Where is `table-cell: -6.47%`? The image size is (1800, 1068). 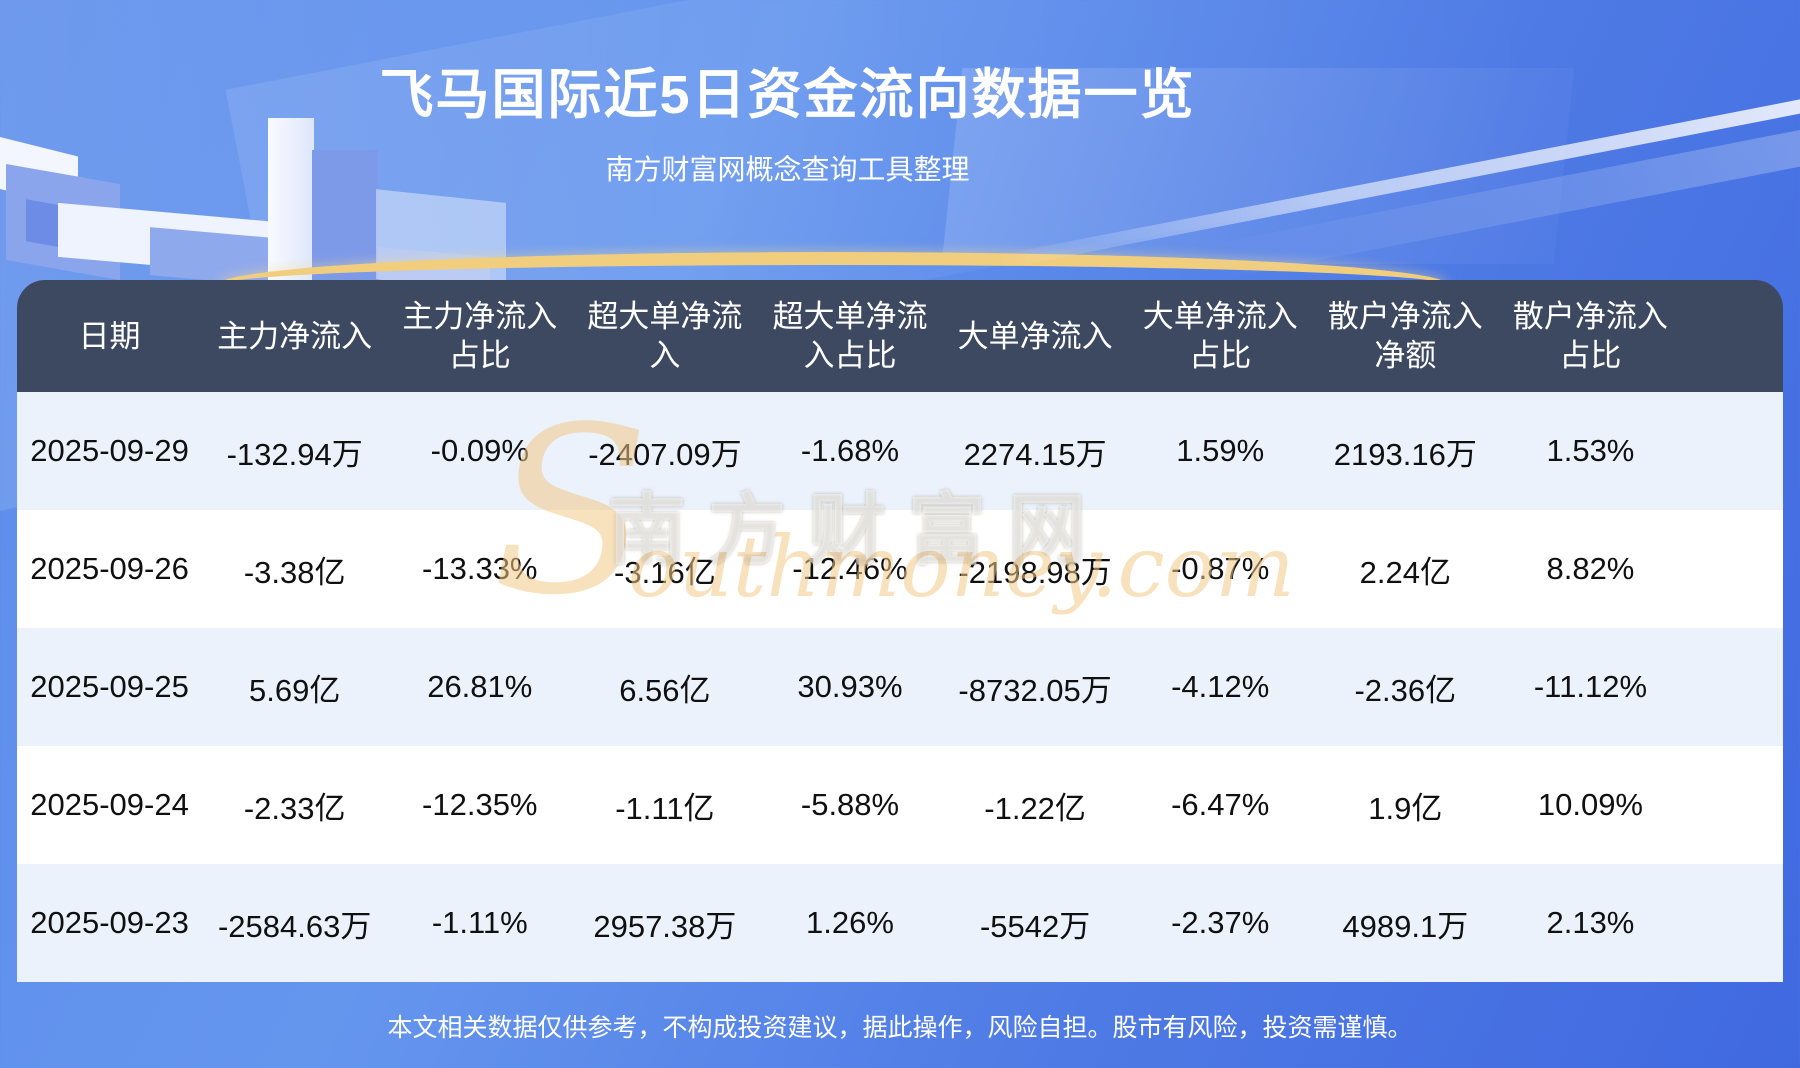 table-cell: -6.47% is located at coordinates (1220, 804).